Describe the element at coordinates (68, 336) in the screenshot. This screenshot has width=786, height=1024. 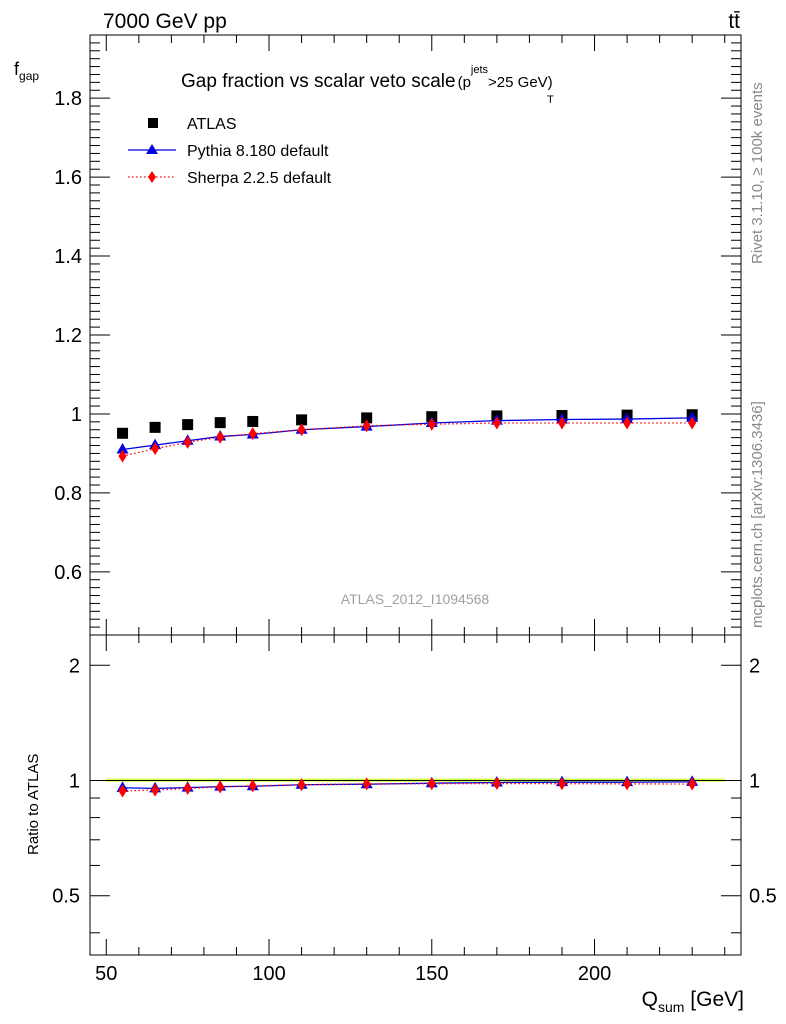
I see `y-tick-label: 1.2` at that location.